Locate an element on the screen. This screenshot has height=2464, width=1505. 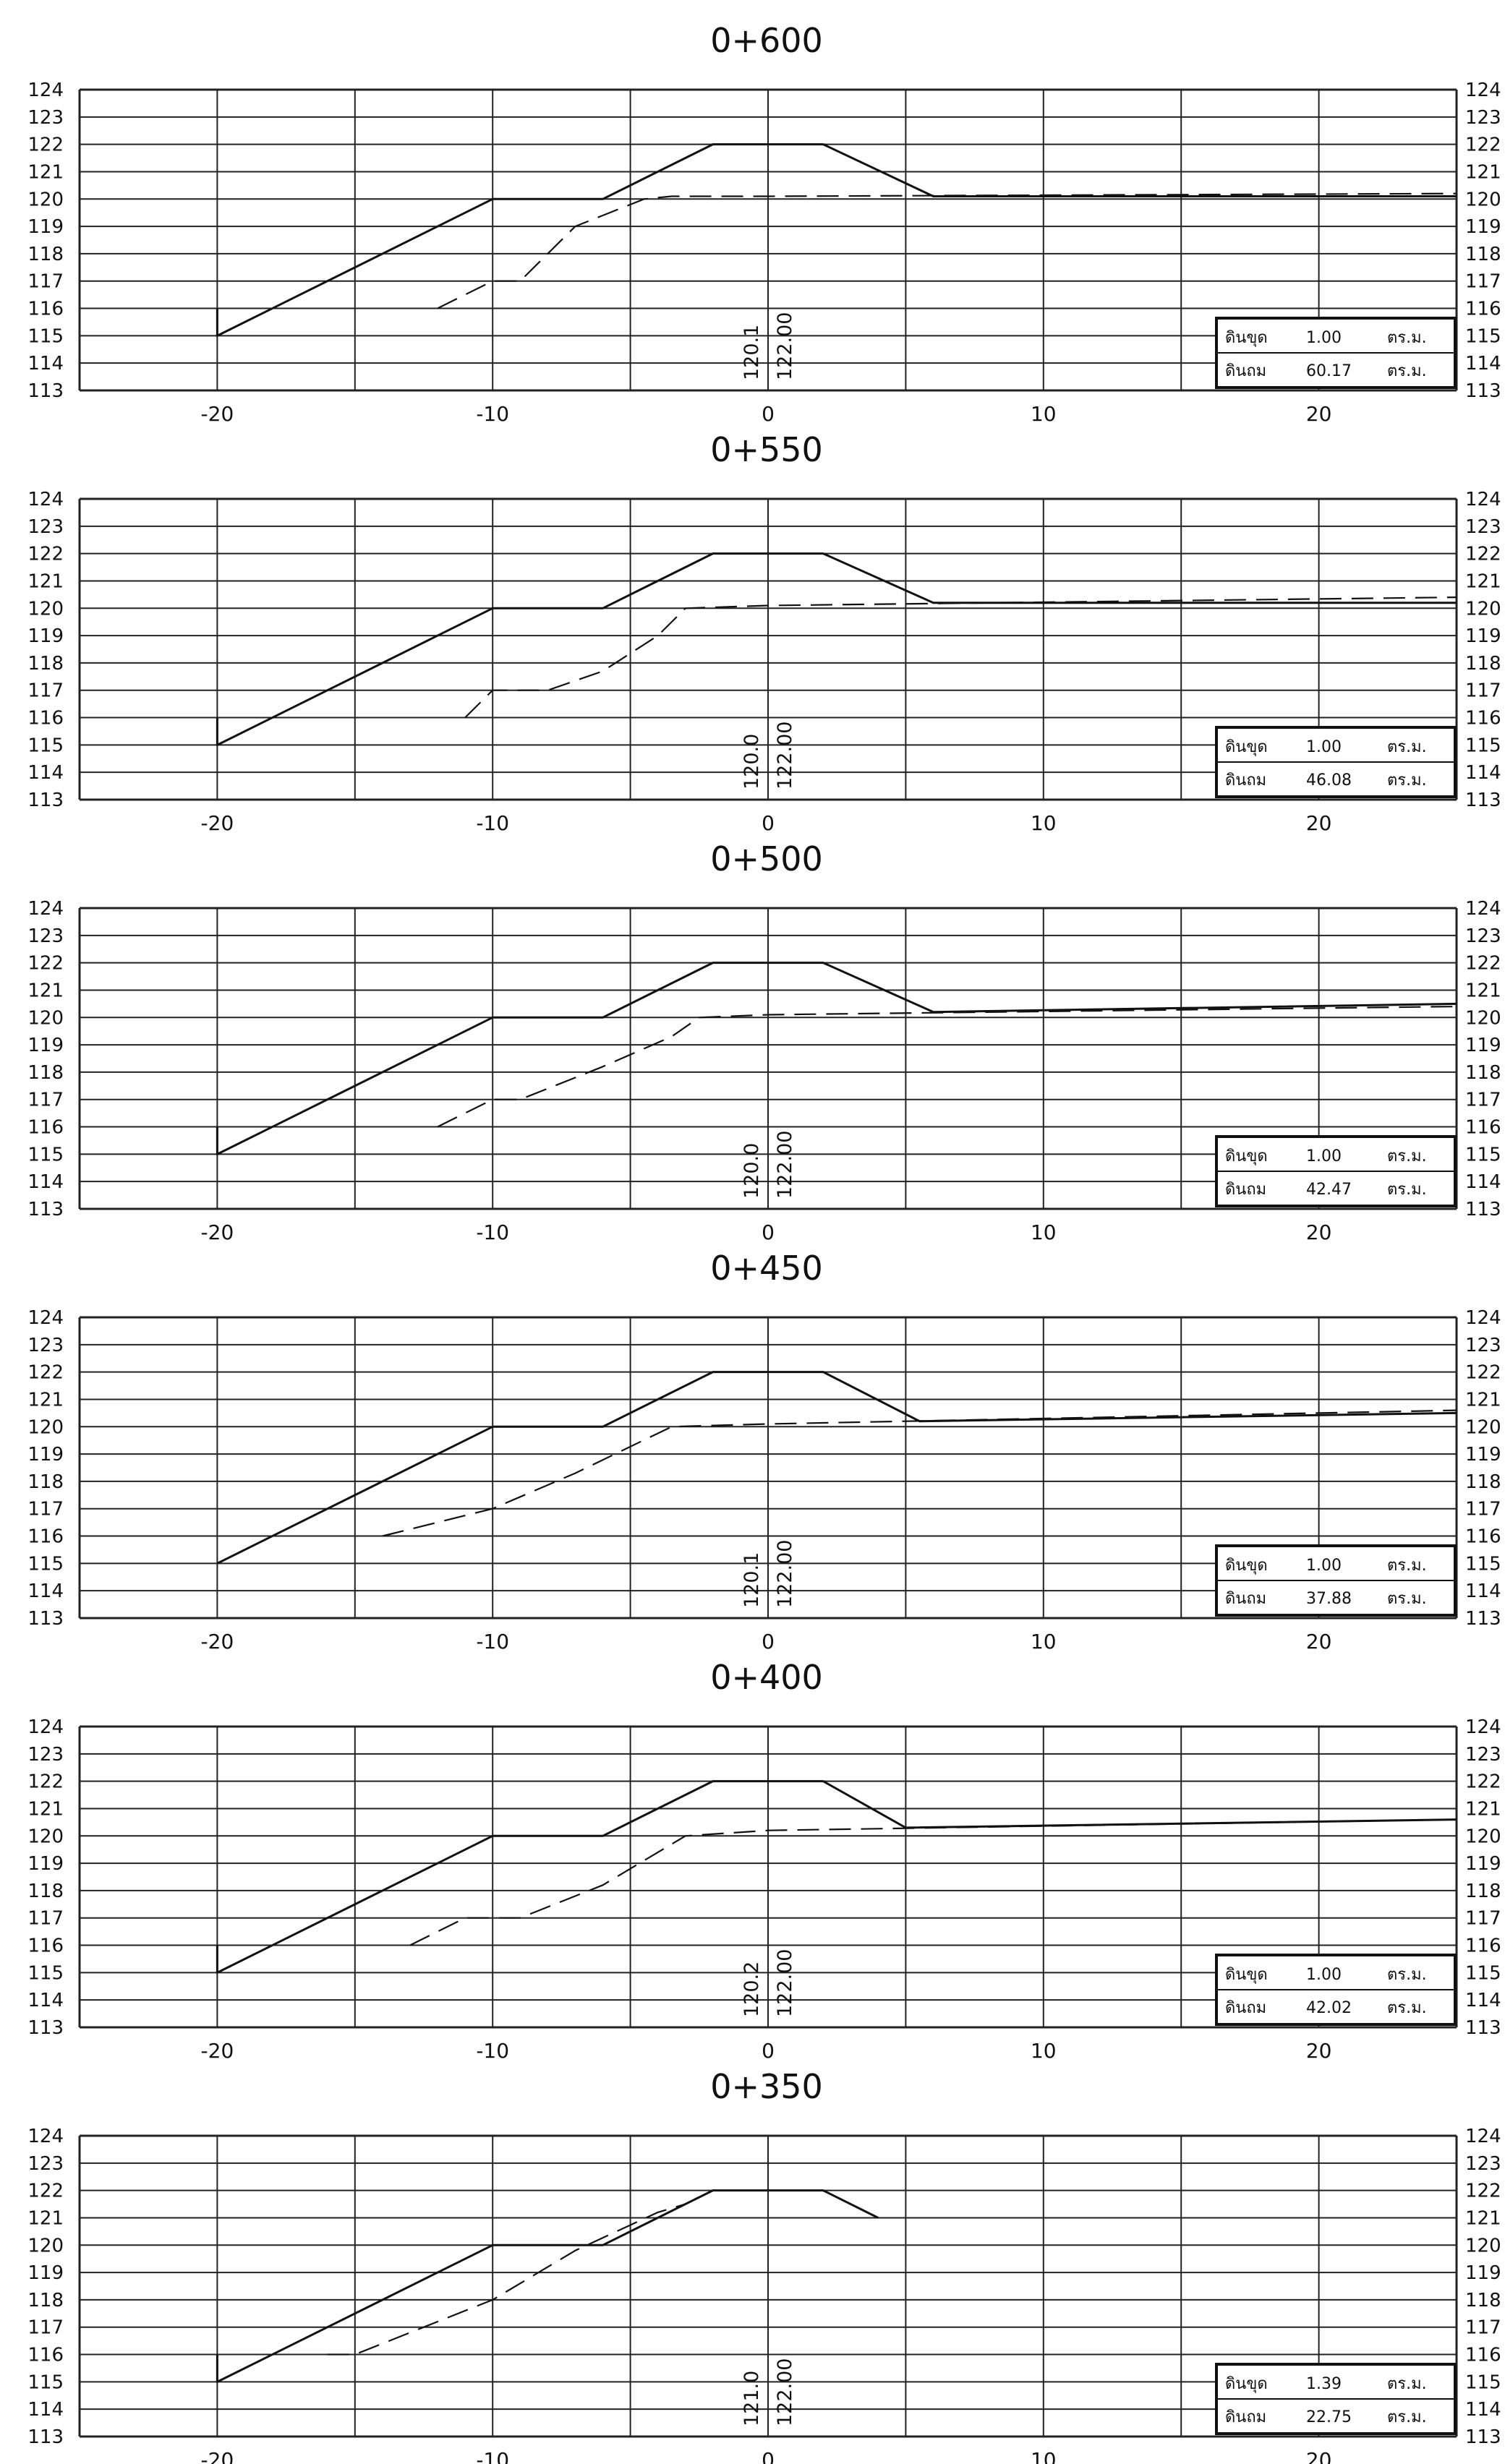
volume-label: ดินขุด is located at coordinates (1246, 338).